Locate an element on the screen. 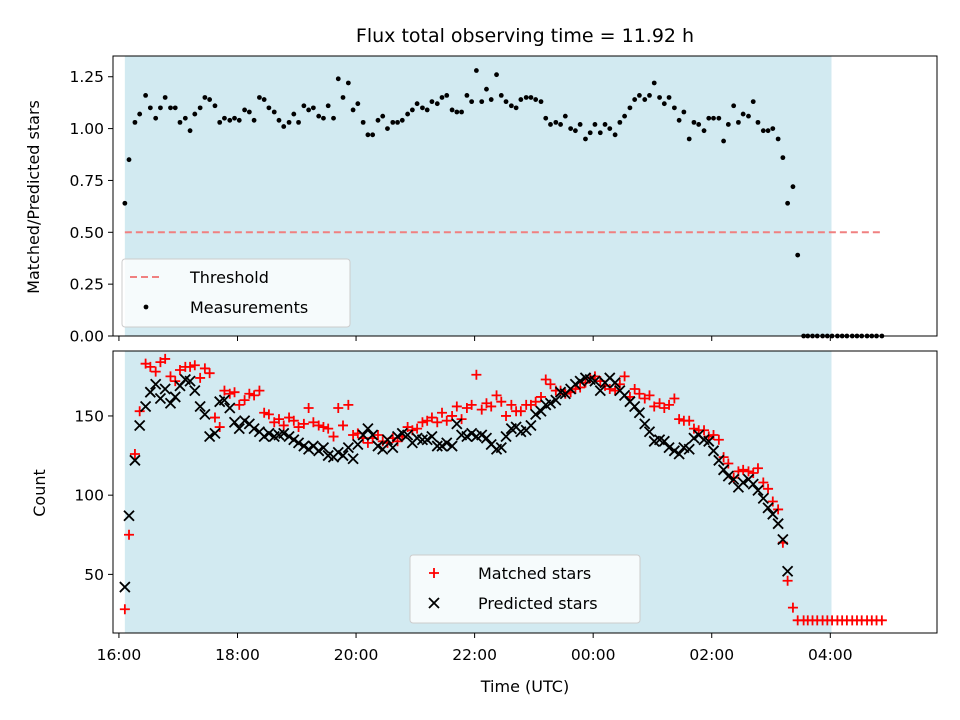 The height and width of the screenshot is (720, 960). legend: Matched stars Predicted stars is located at coordinates (525, 589).